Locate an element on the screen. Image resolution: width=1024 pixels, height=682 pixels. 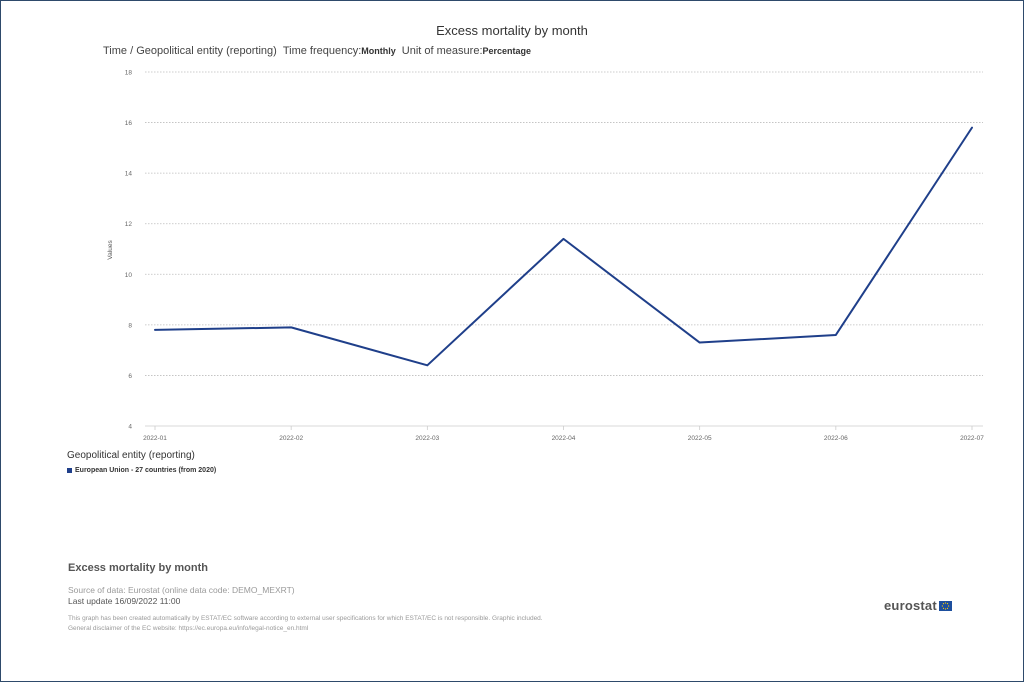
y-tick-label: 6 is located at coordinates (130, 376).